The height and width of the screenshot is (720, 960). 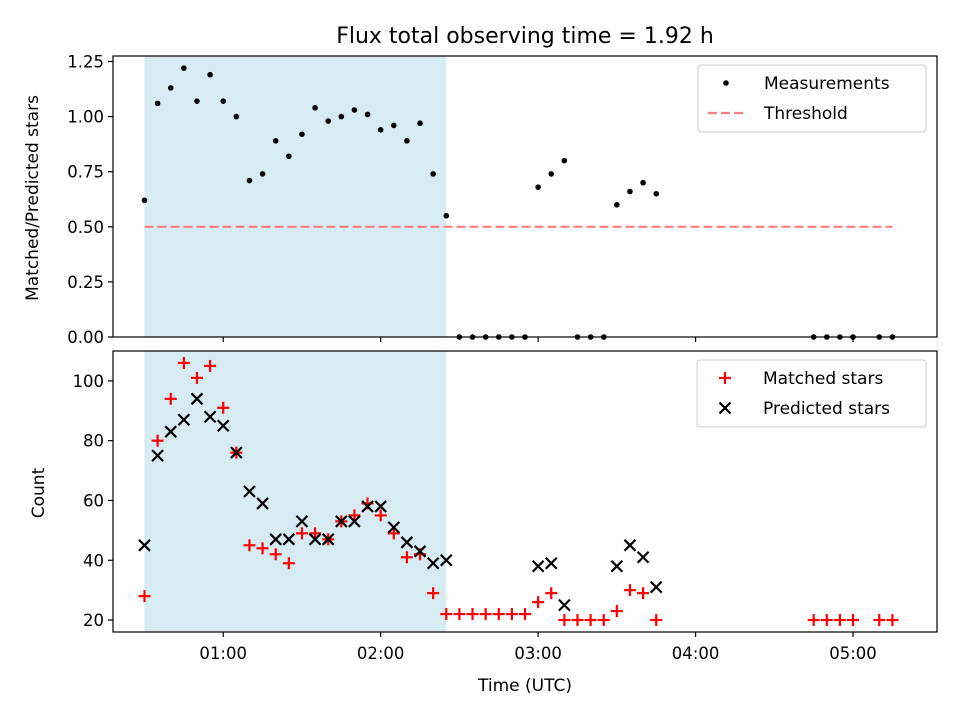 What do you see at coordinates (525, 36) in the screenshot?
I see `figure-title: Flux total observing time = 1.92 h` at bounding box center [525, 36].